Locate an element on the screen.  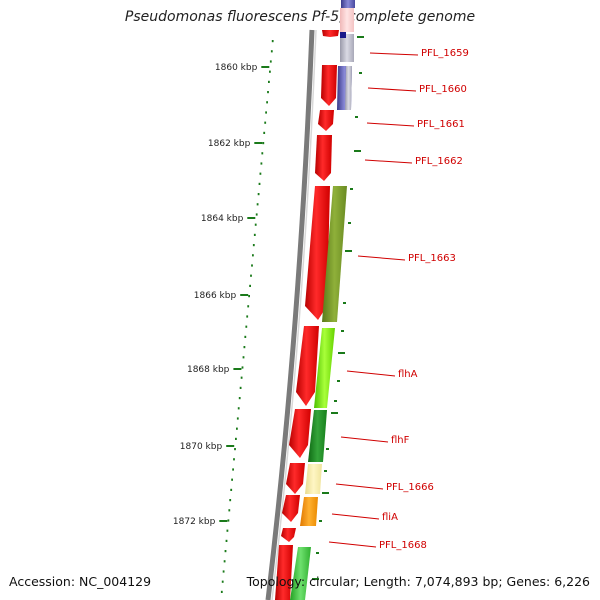
gene-label: PFL_1659 is located at coordinates (445, 53).